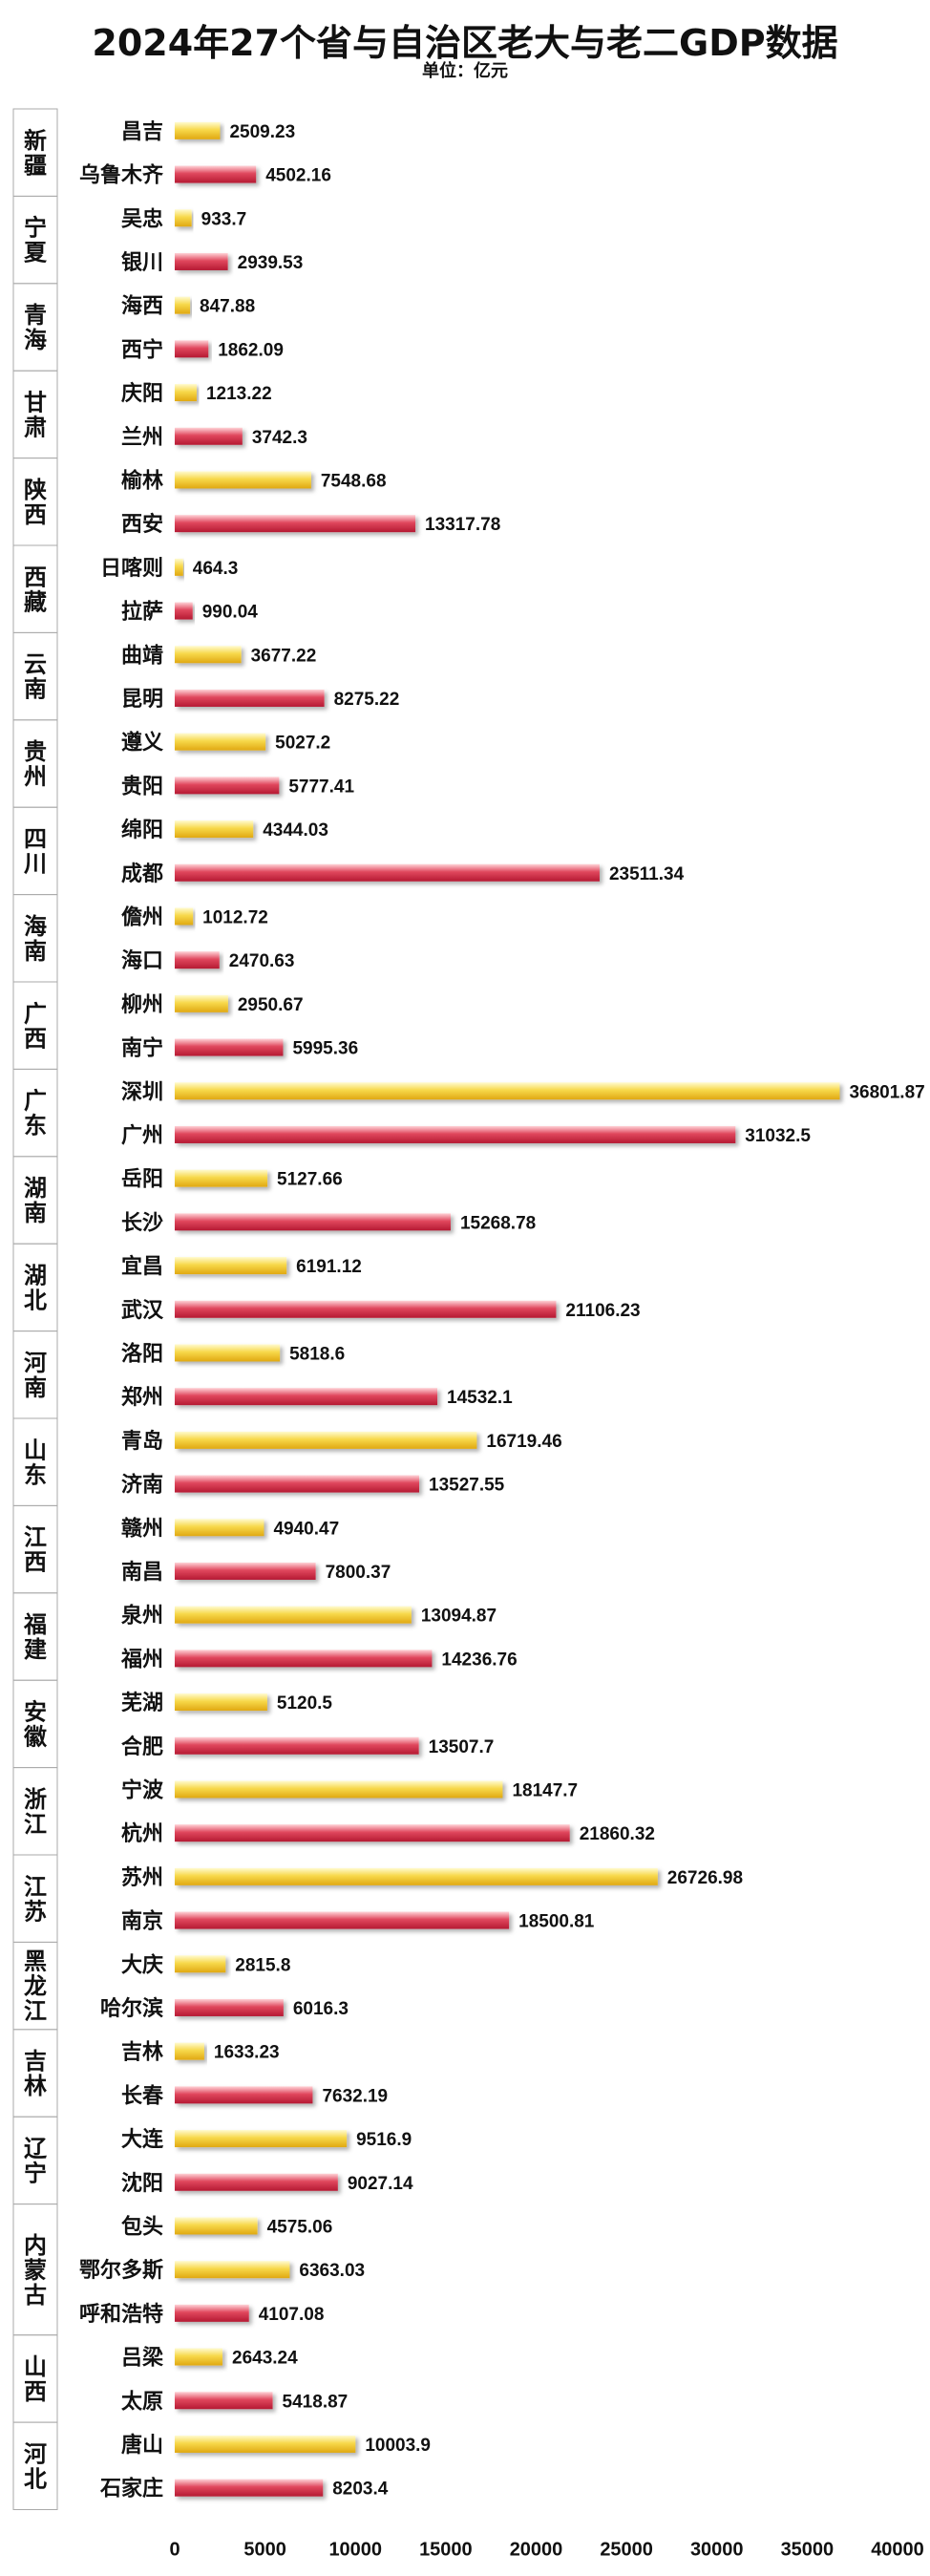  I want to click on data-label: 8203.4, so click(360, 2490).